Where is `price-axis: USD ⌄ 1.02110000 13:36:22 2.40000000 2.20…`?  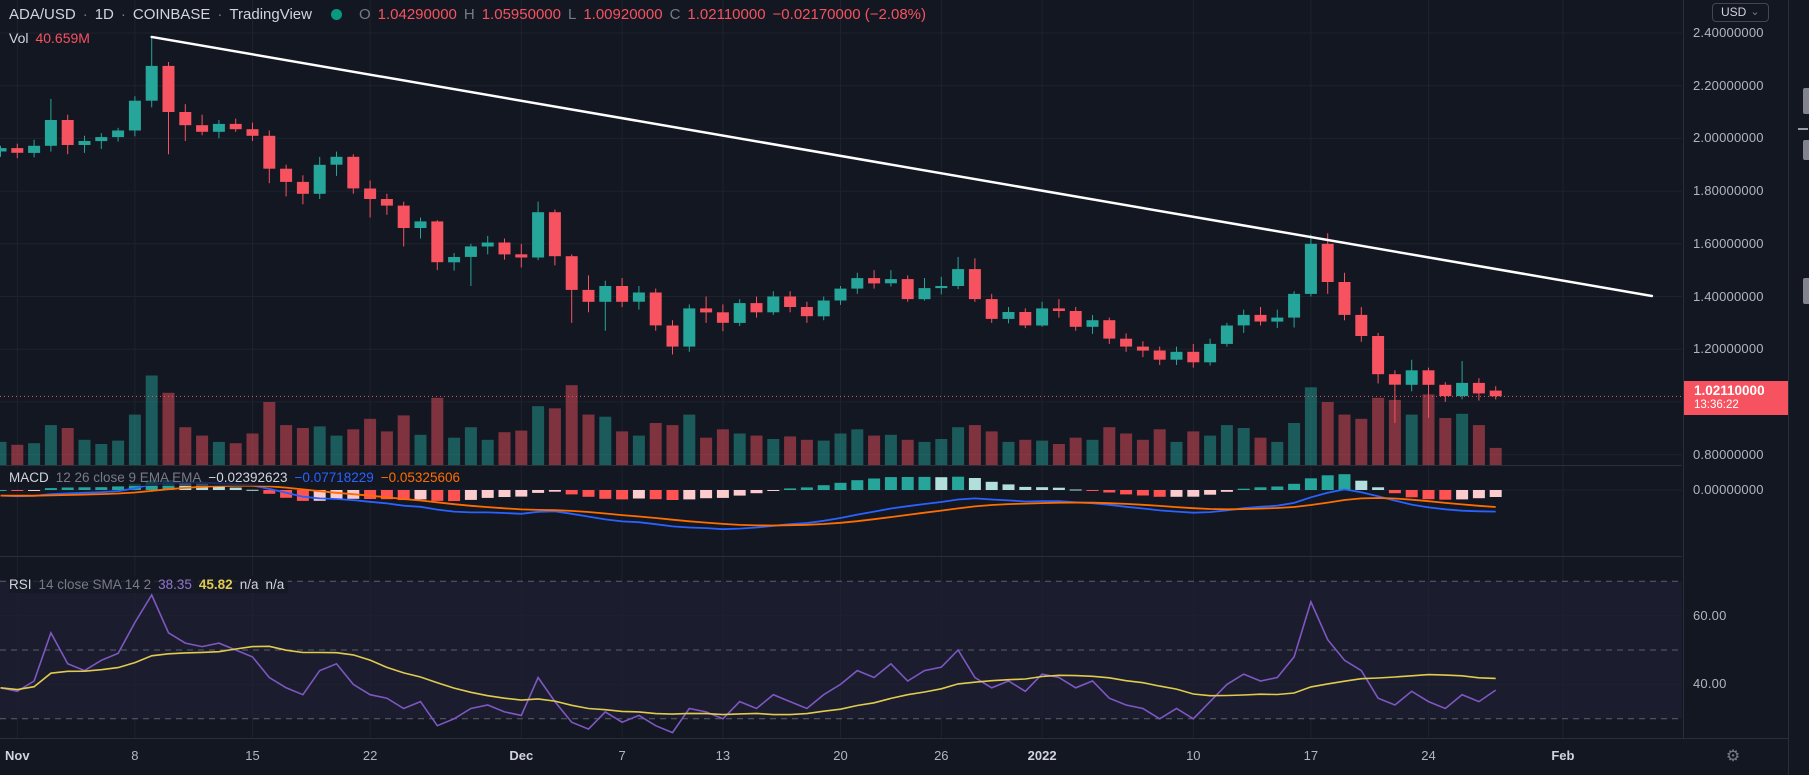 price-axis: USD ⌄ 1.02110000 13:36:22 2.40000000 2.20… is located at coordinates (1736, 369).